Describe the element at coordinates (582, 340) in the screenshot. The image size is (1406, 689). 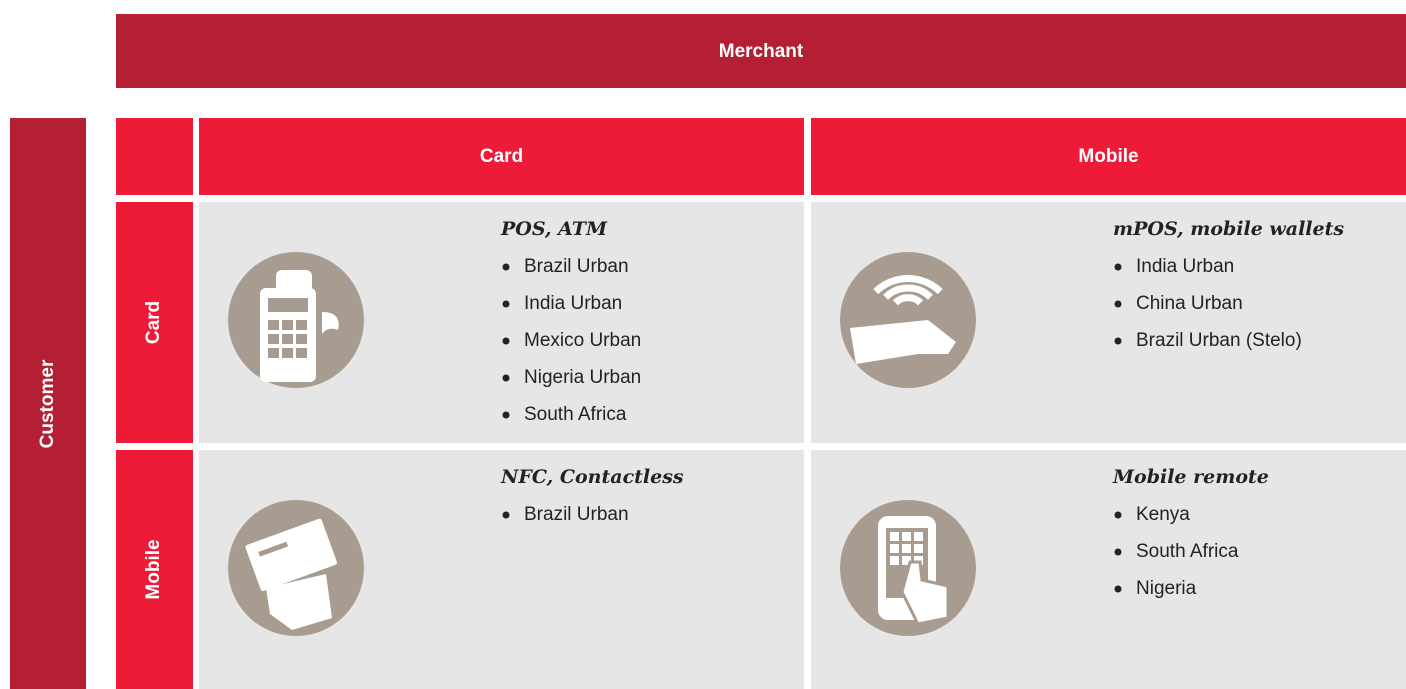
I see `cell-item: Mexico Urban` at that location.